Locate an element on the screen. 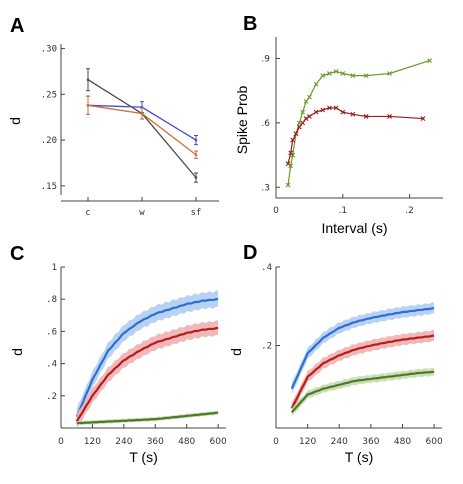 Image resolution: width=463 pixels, height=484 pixels. panel-a-y-tick-label: .20 is located at coordinates (49, 141).